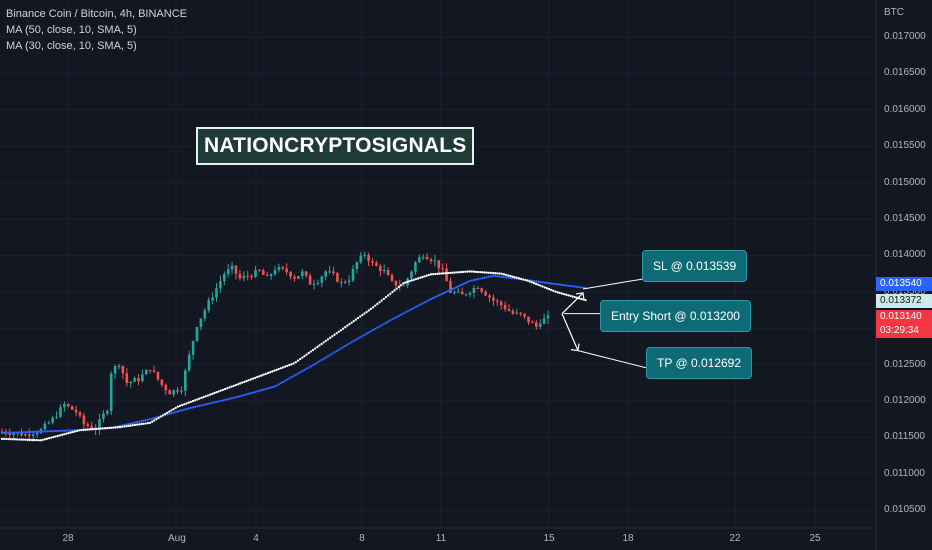  Describe the element at coordinates (699, 363) in the screenshot. I see `take-profit-callout: TP @ 0.012692` at that location.